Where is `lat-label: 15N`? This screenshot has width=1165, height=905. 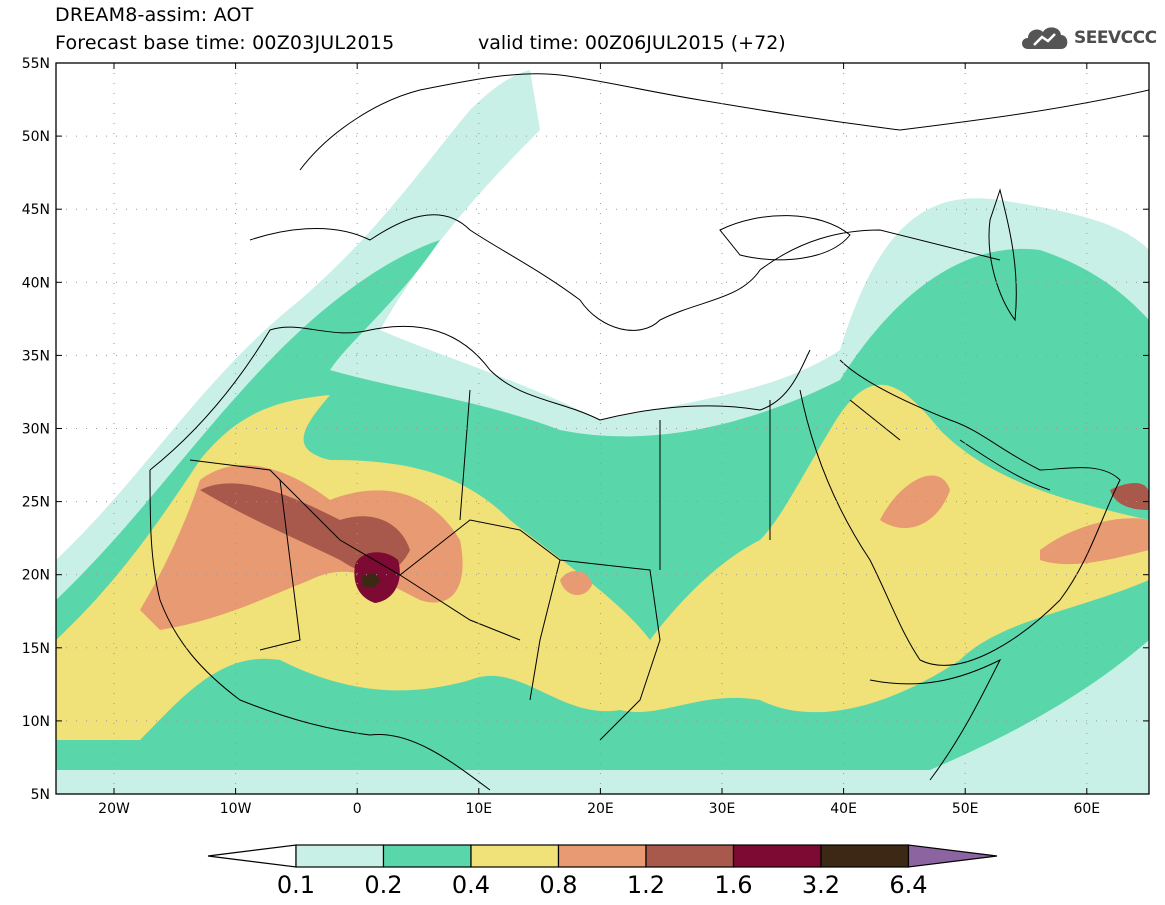 lat-label: 15N is located at coordinates (36, 649).